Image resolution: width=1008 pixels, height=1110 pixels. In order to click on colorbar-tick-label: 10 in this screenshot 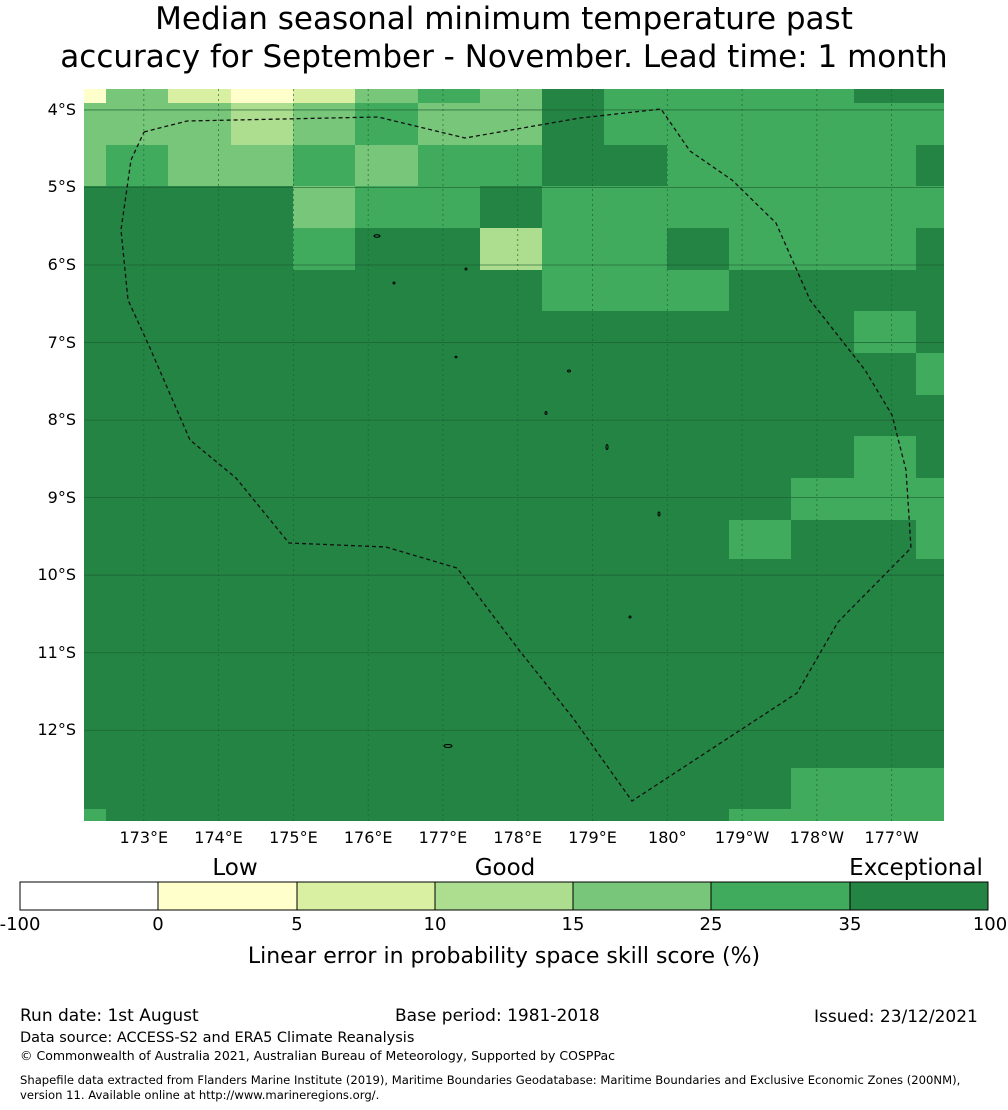, I will do `click(435, 924)`.